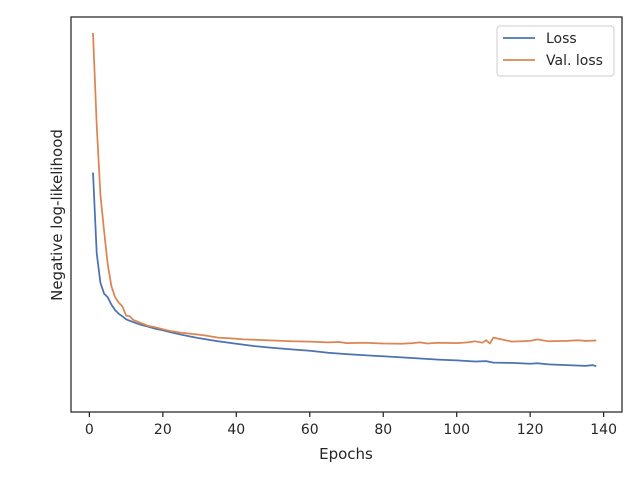 The image size is (640, 480). I want to click on x-tick-label: 120, so click(530, 430).